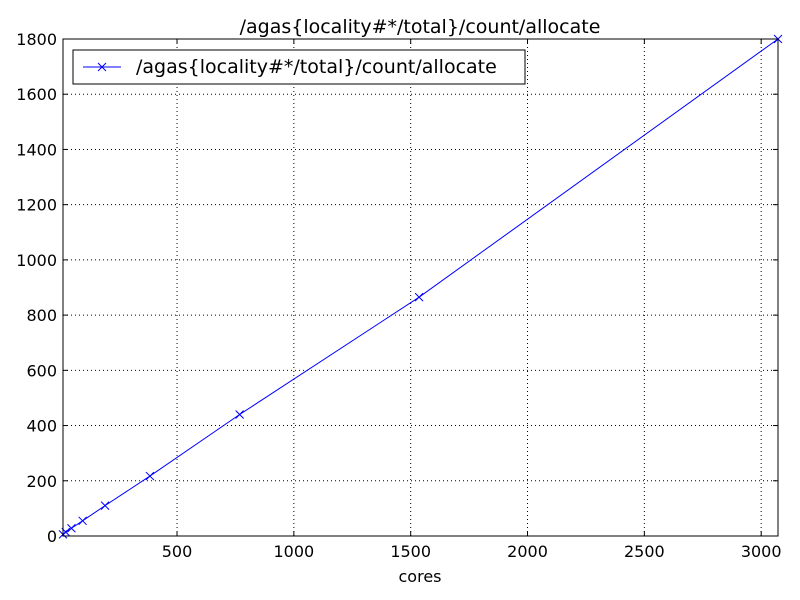  What do you see at coordinates (36, 149) in the screenshot?
I see `y-tick-label: 1400` at bounding box center [36, 149].